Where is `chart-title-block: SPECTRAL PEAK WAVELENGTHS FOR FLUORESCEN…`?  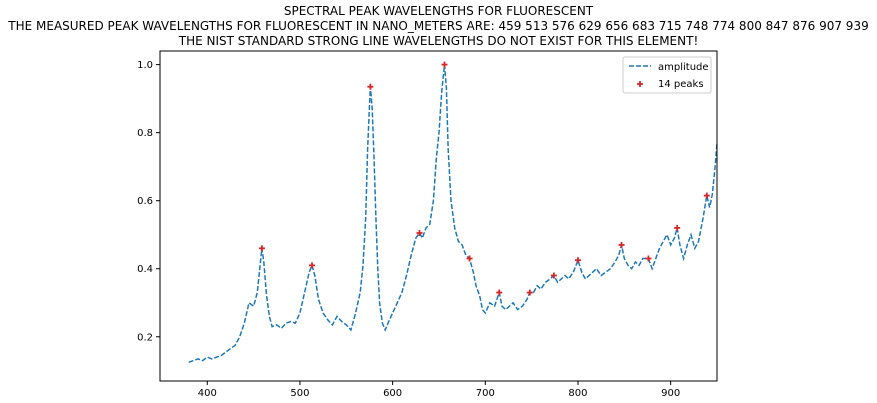
chart-title-block: SPECTRAL PEAK WAVELENGTHS FOR FLUORESCEN… is located at coordinates (438, 26).